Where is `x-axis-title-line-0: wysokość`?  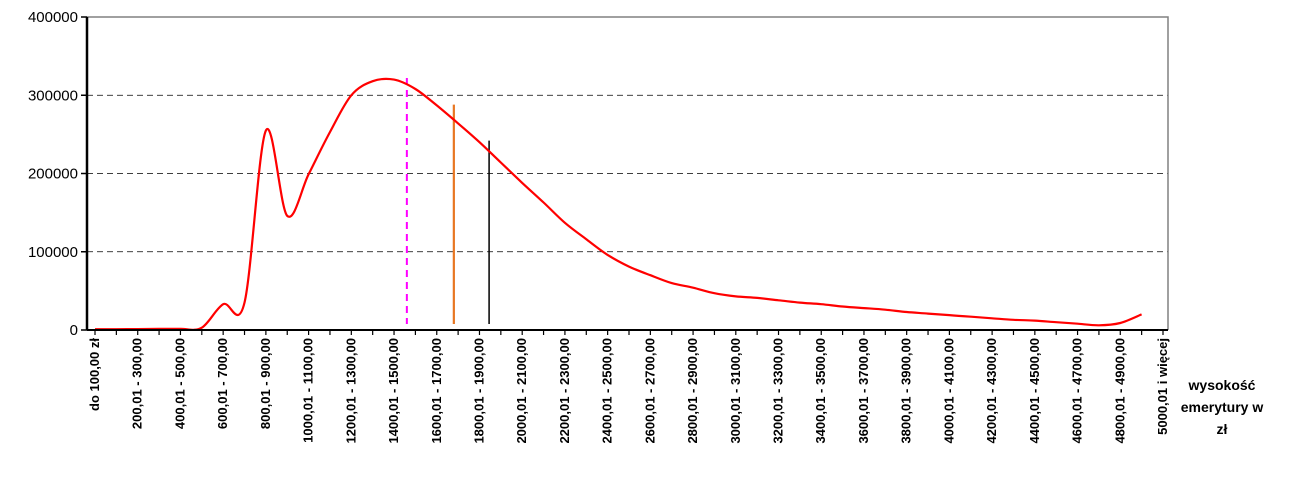 x-axis-title-line-0: wysokość is located at coordinates (1222, 385).